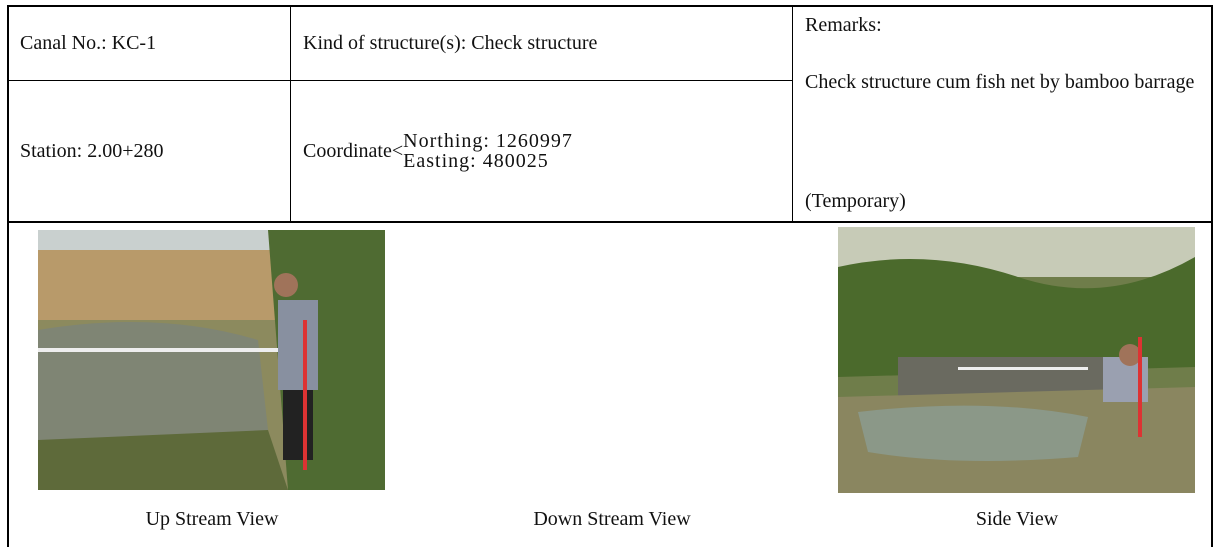 The height and width of the screenshot is (547, 1217). I want to click on northing: Northing: 1260997, so click(488, 141).